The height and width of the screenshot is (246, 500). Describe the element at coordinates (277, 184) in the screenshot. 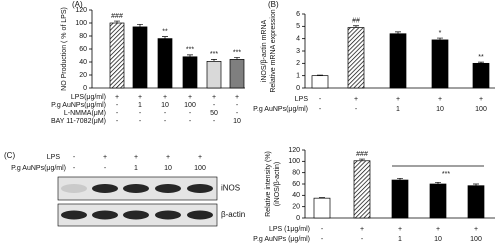

I see `y-axis-label: (iNOS/β-actin)` at that location.